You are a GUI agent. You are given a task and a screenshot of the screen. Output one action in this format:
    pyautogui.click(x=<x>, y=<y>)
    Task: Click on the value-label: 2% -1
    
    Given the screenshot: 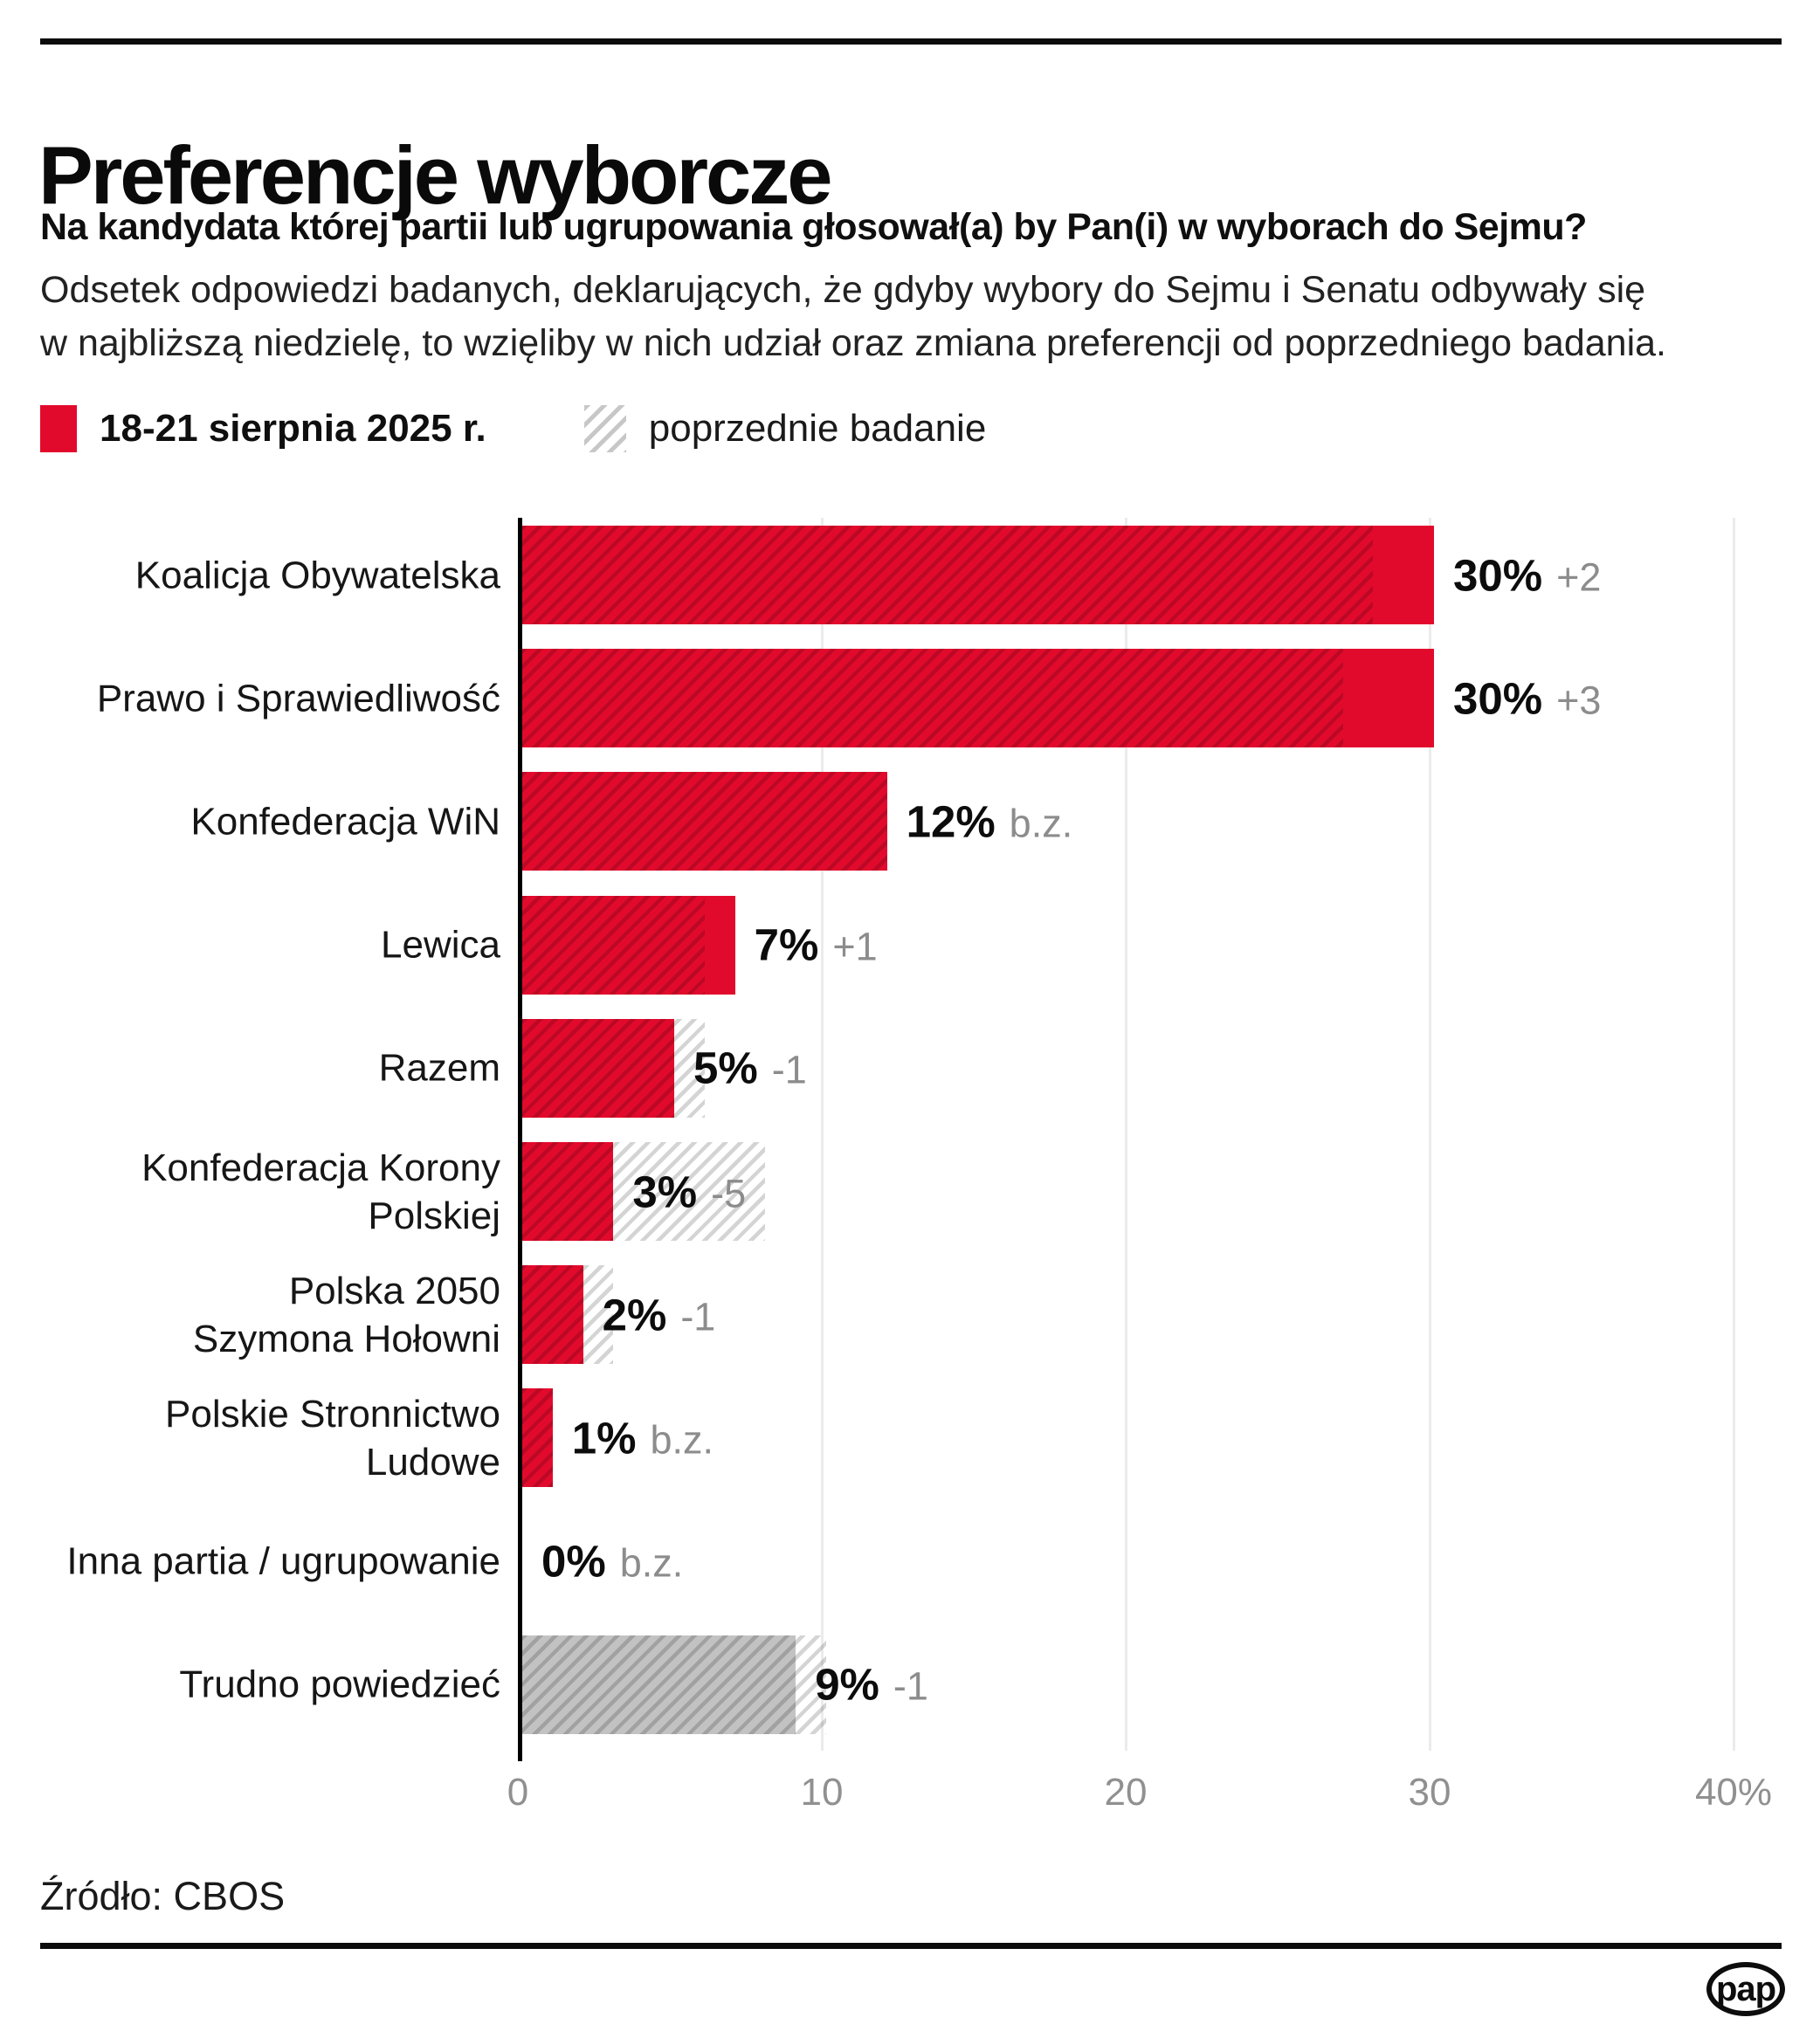 What is the action you would take?
    pyautogui.click(x=659, y=1315)
    